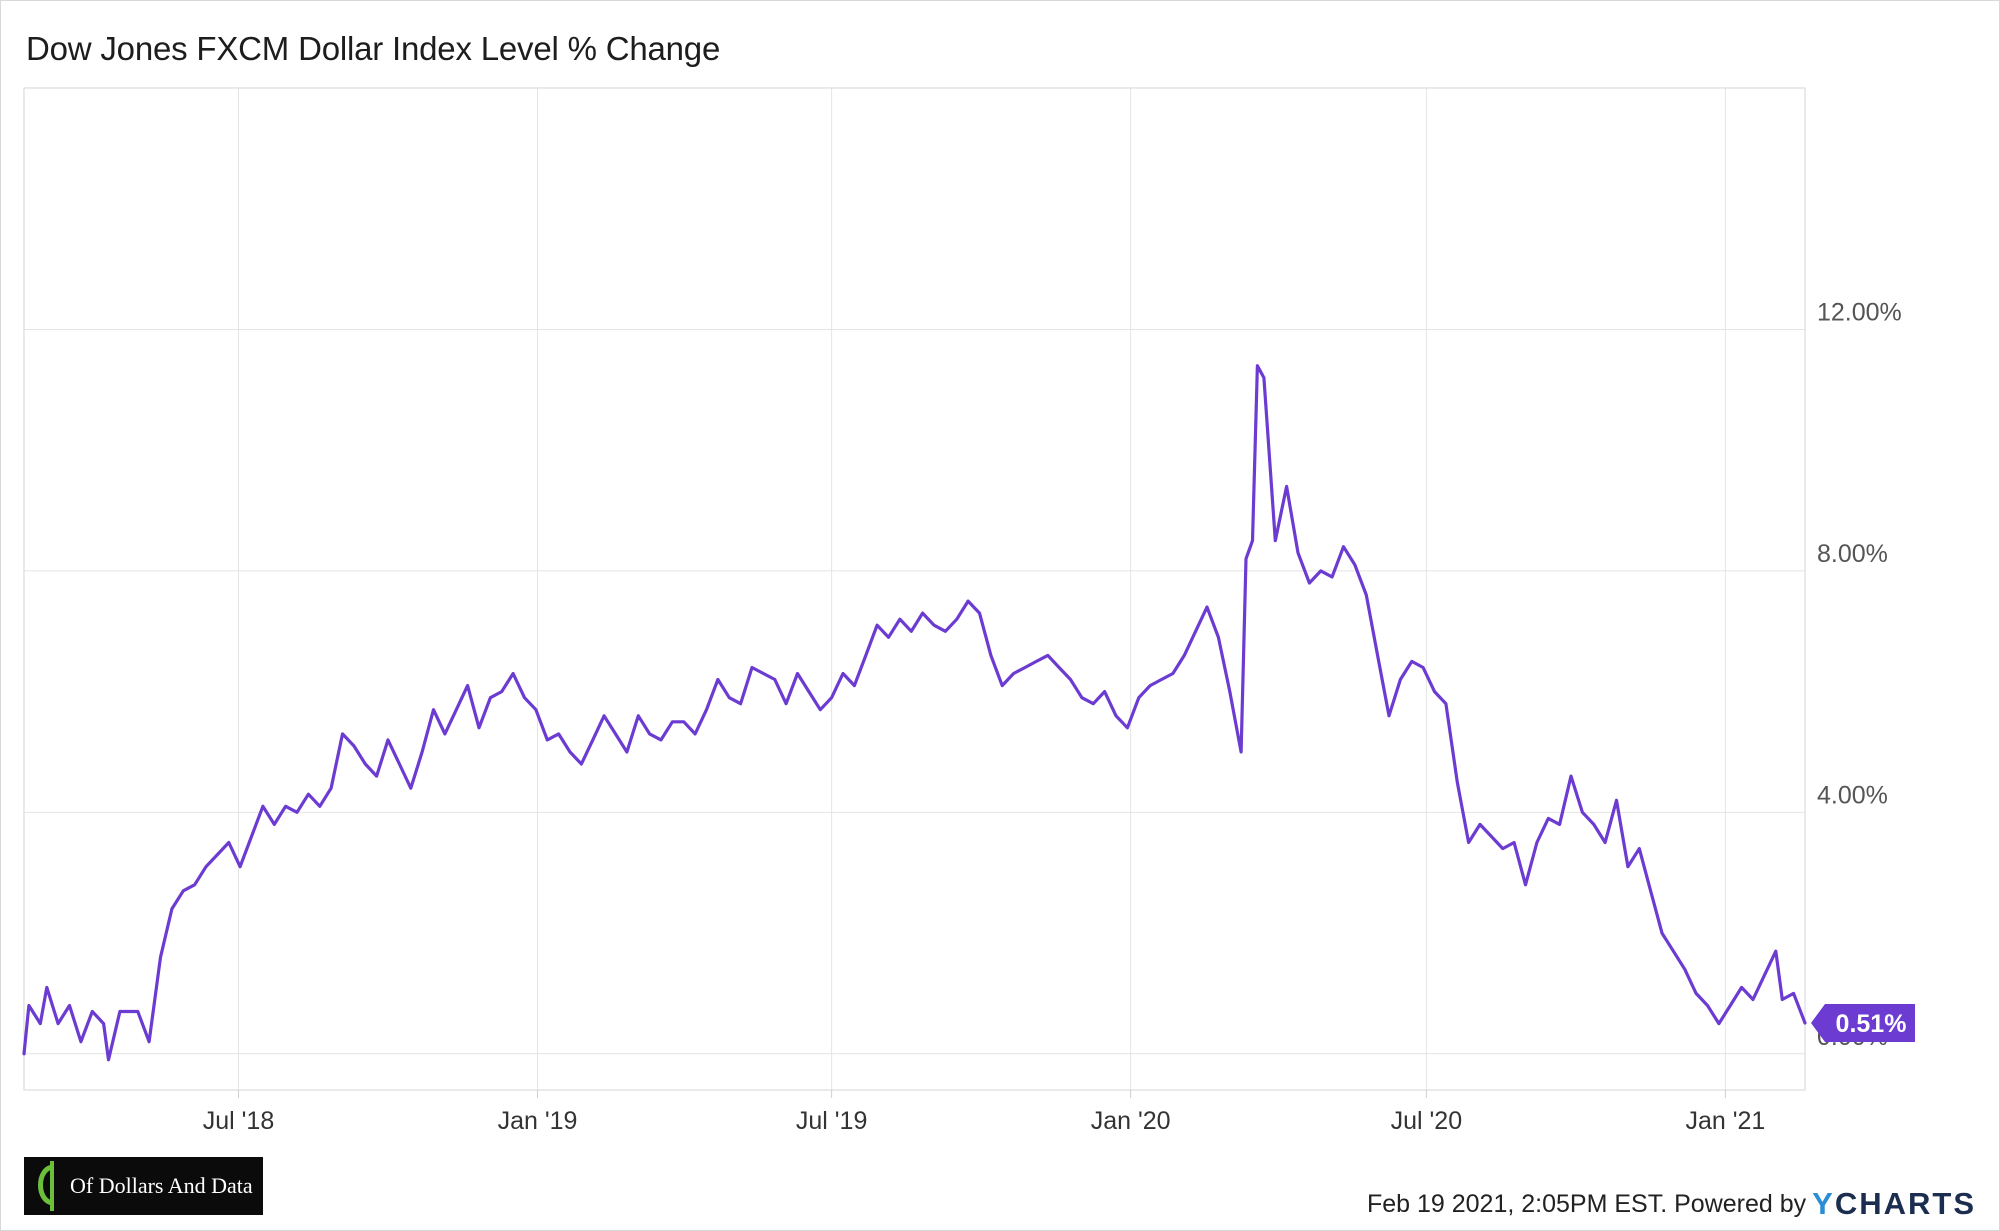  I want to click on ycharts-logo: YCHARTS, so click(1894, 1204).